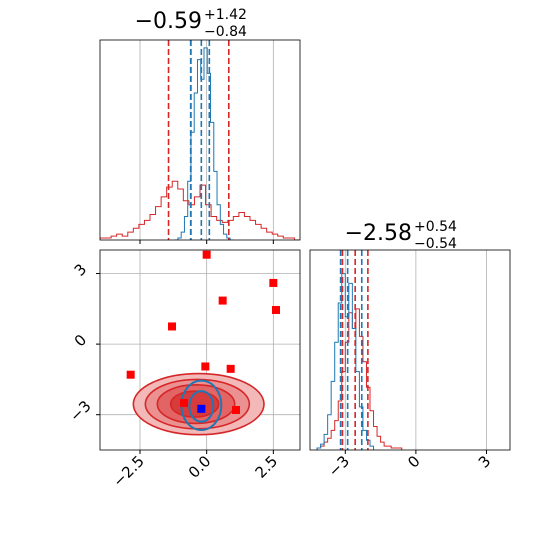  I want to click on panel-frame-joint, so click(200, 350).